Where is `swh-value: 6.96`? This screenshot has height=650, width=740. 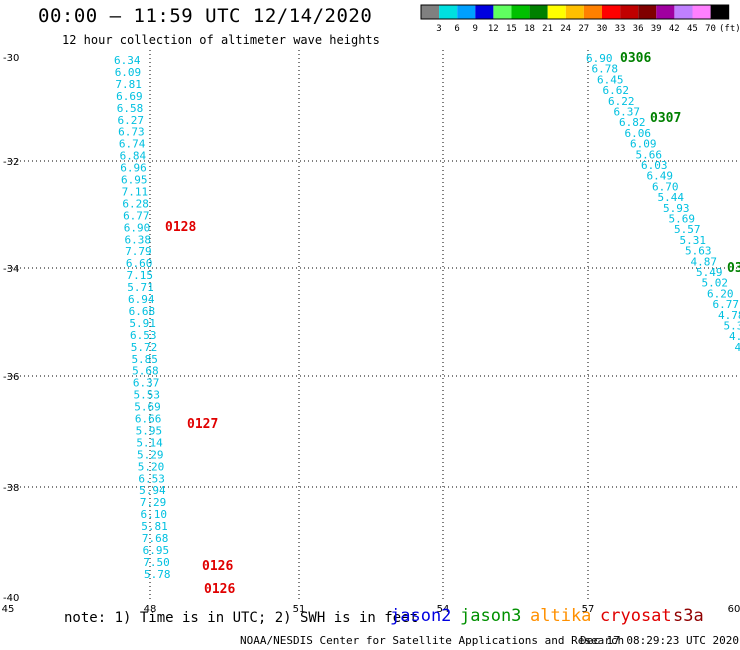 swh-value: 6.96 is located at coordinates (133, 168).